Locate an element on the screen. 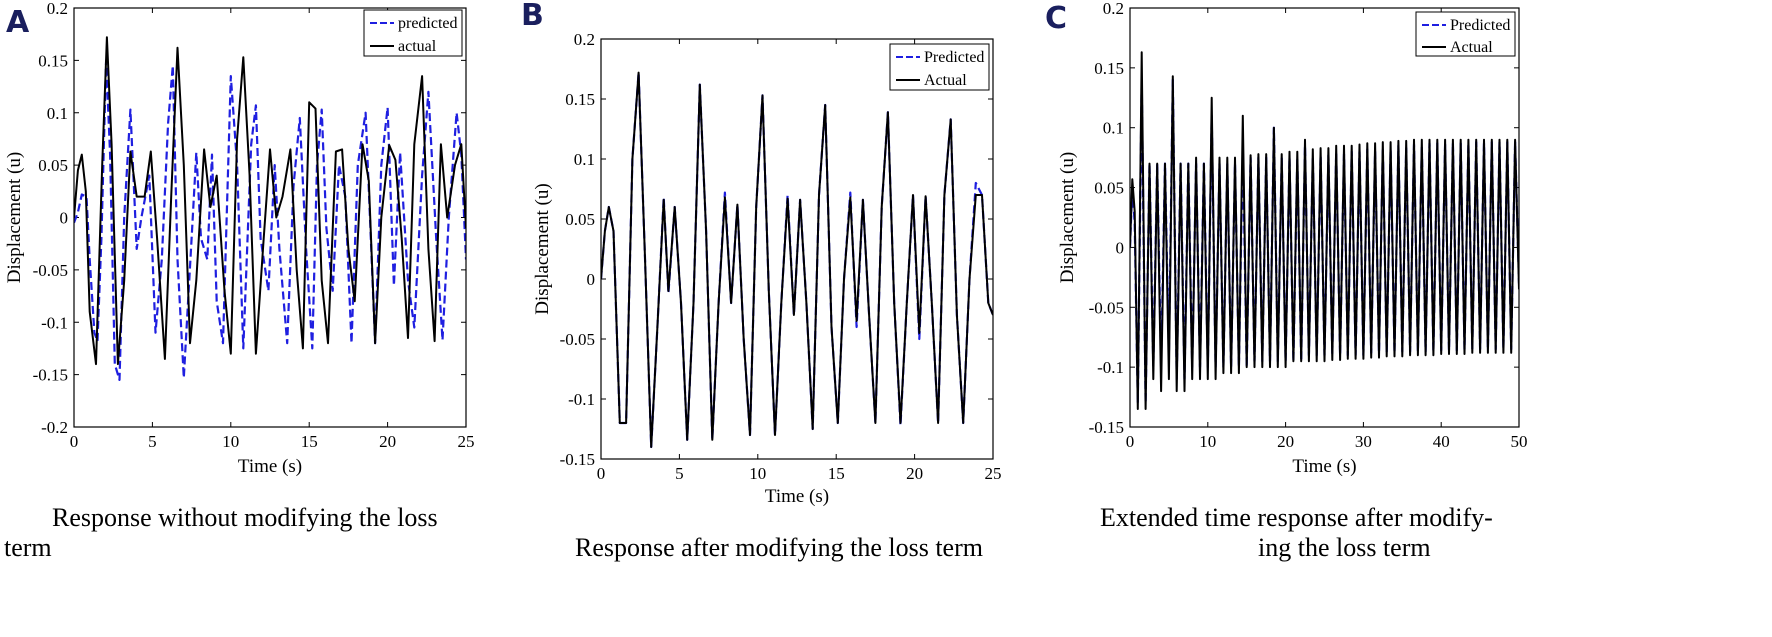  panel-caption: term is located at coordinates (28, 547).